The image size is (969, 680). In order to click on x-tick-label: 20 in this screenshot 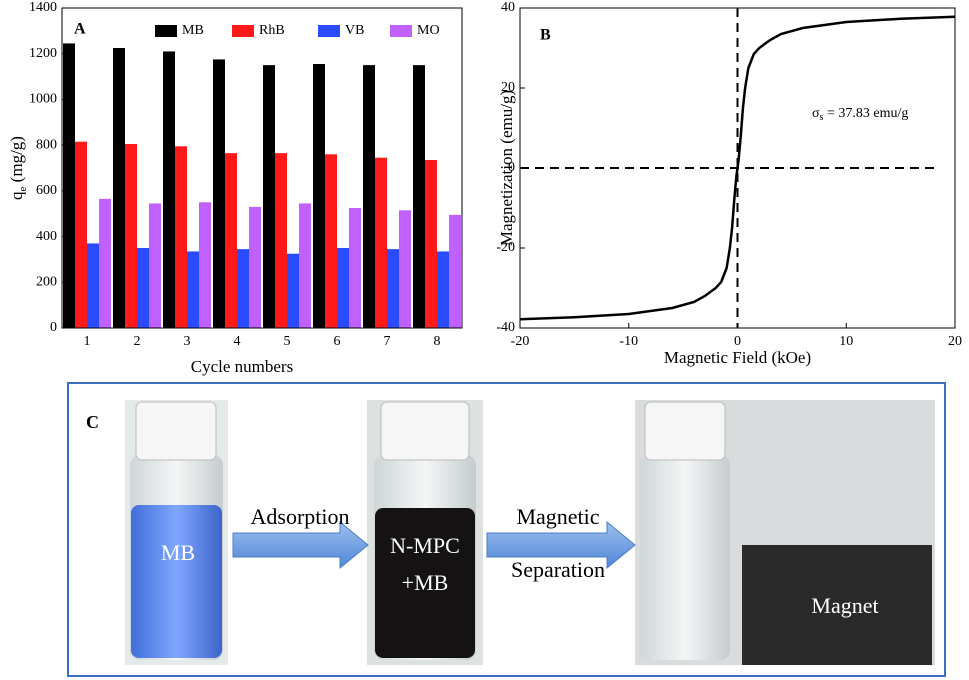, I will do `click(955, 341)`.